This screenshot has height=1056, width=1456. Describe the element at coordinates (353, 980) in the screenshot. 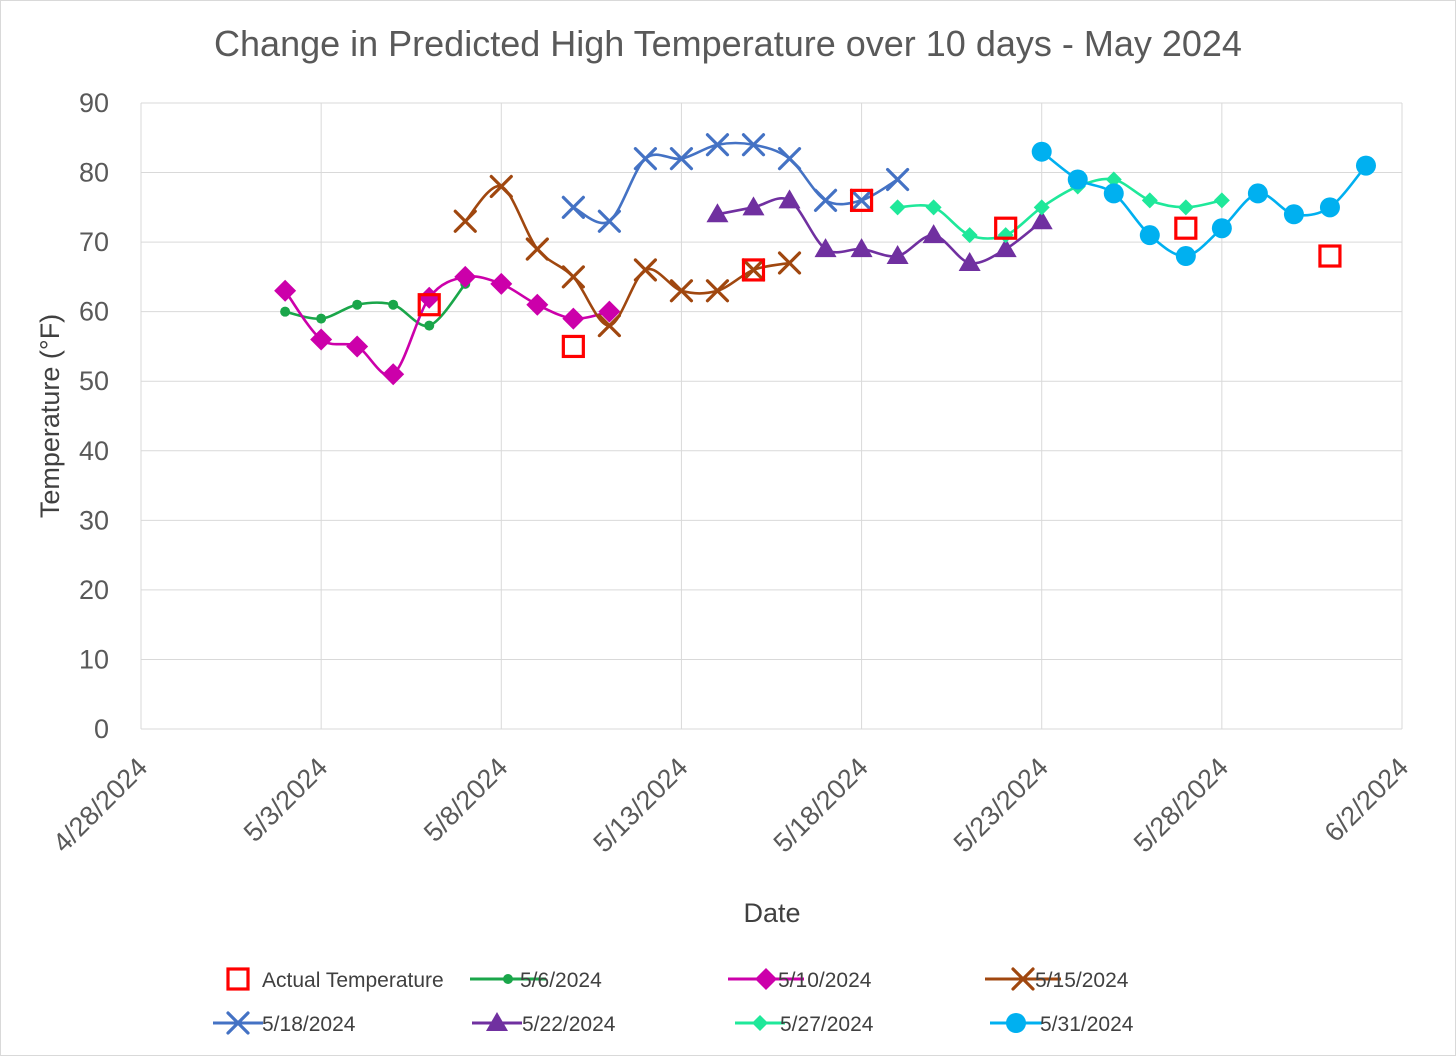

I see `legend-label: Actual Temperature` at that location.